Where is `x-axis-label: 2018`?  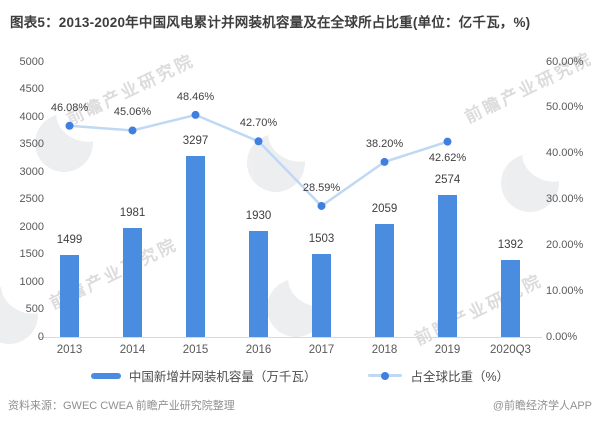 x-axis-label: 2018 is located at coordinates (384, 350).